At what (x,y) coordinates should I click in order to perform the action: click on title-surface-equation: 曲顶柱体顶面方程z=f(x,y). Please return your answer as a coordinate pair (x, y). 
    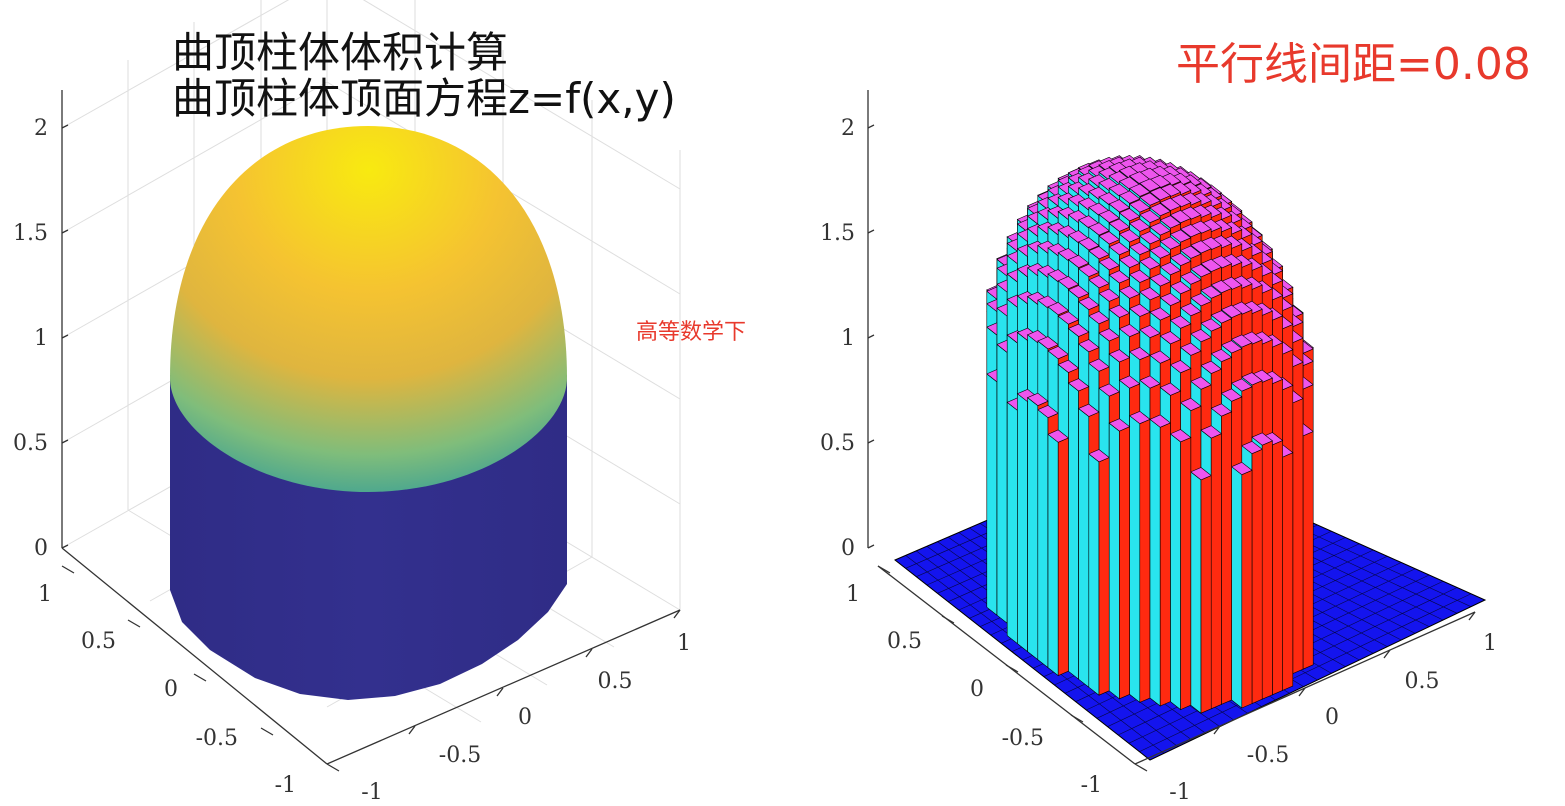
    Looking at the image, I should click on (424, 98).